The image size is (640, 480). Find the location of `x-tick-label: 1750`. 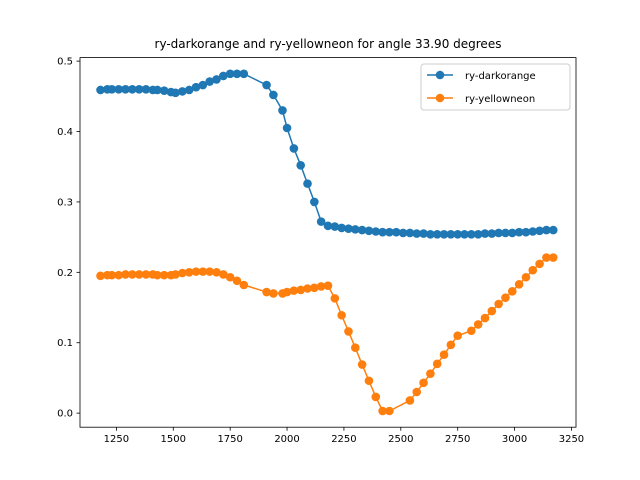

x-tick-label: 1750 is located at coordinates (229, 439).